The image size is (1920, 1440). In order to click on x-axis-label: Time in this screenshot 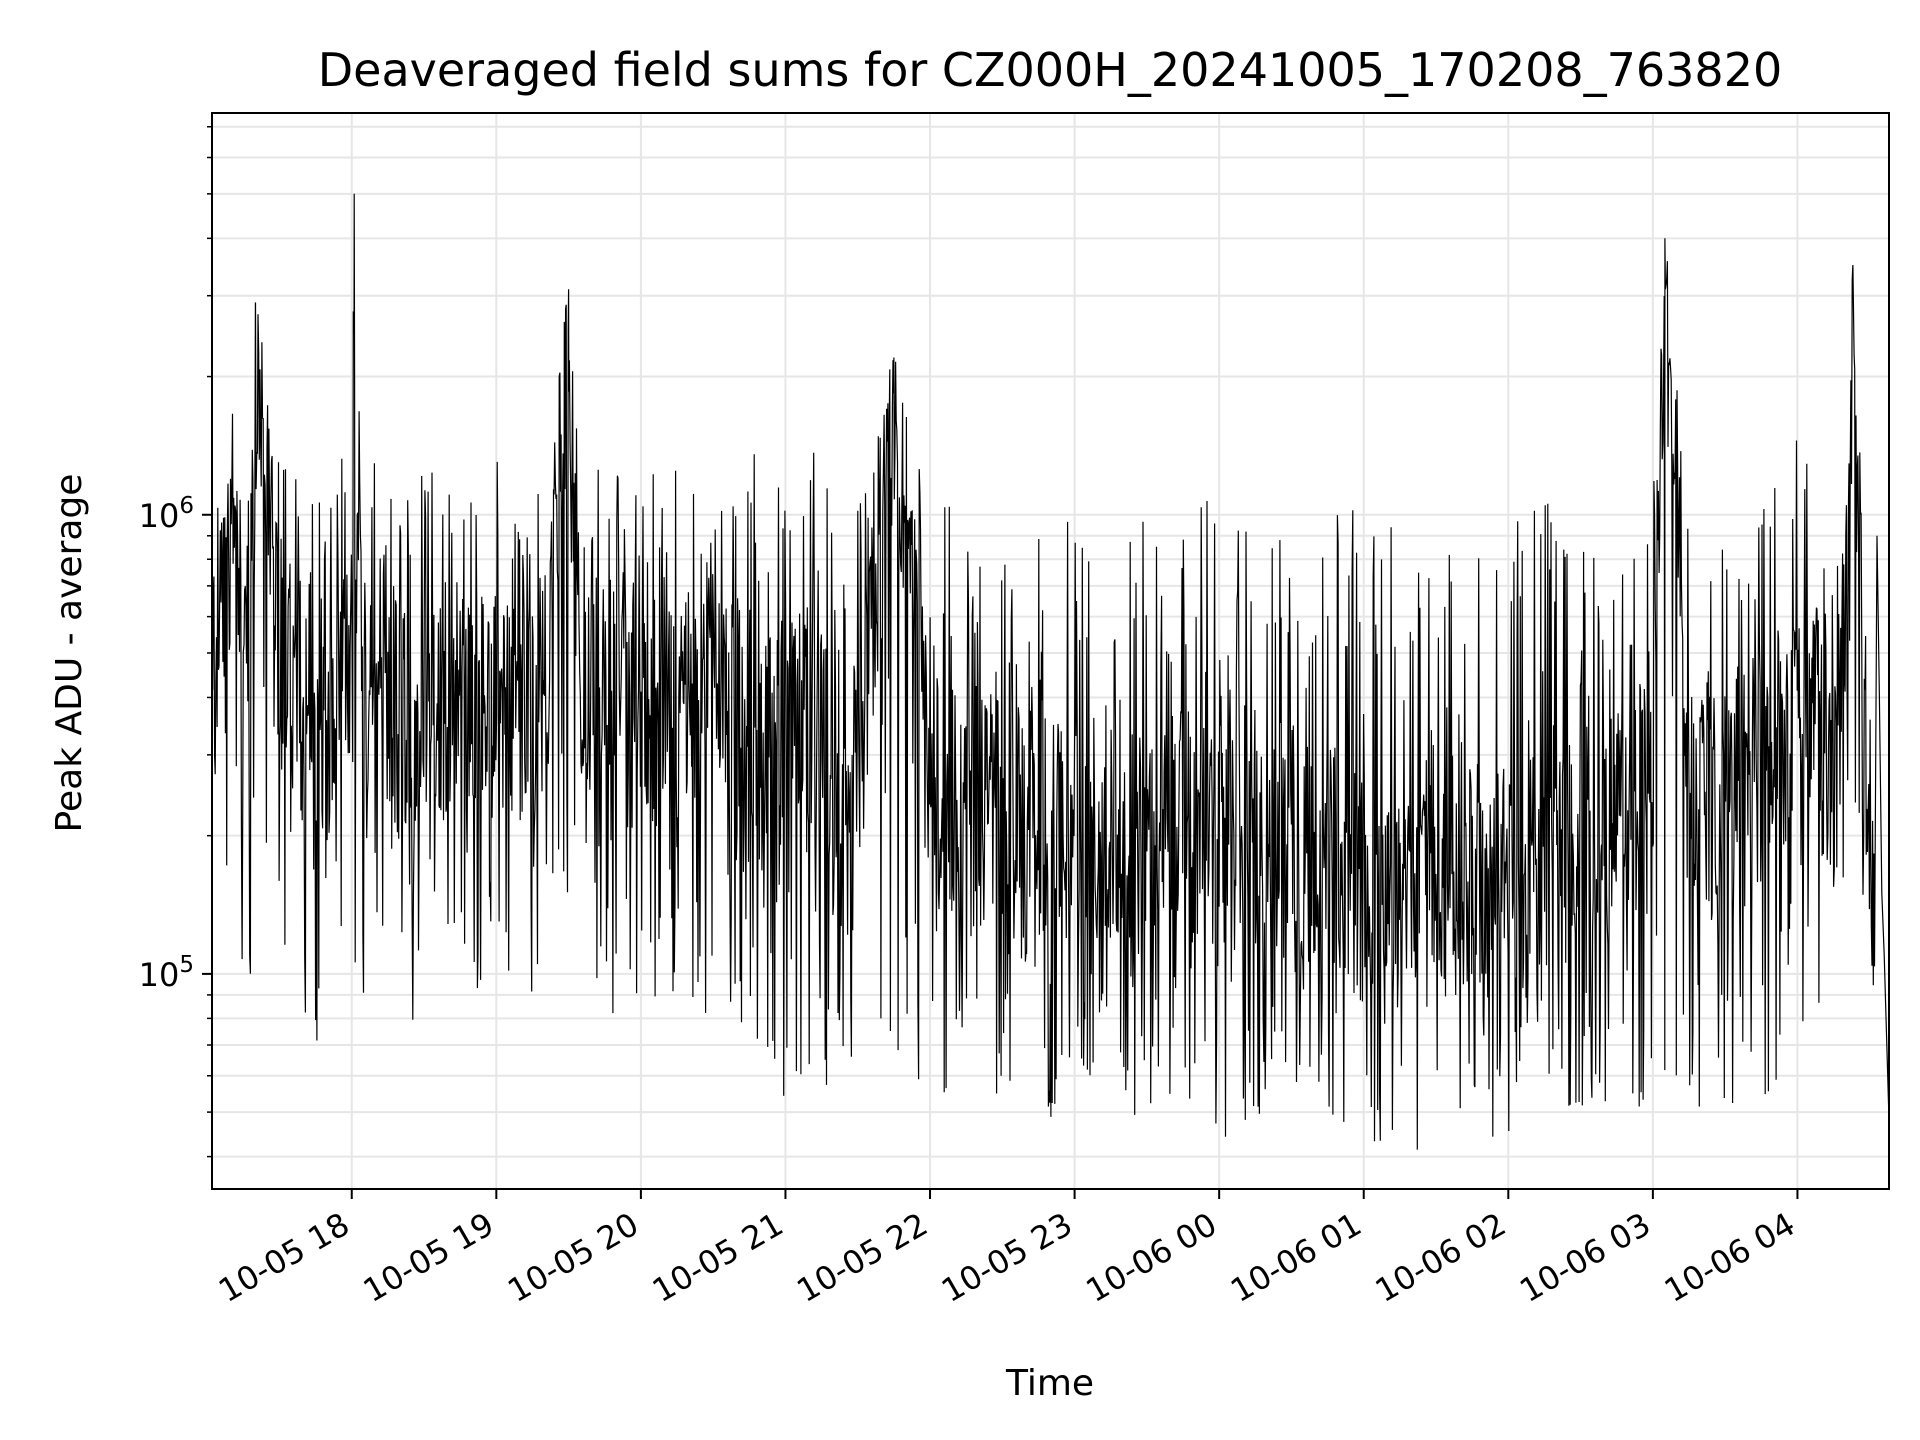, I will do `click(1049, 1383)`.